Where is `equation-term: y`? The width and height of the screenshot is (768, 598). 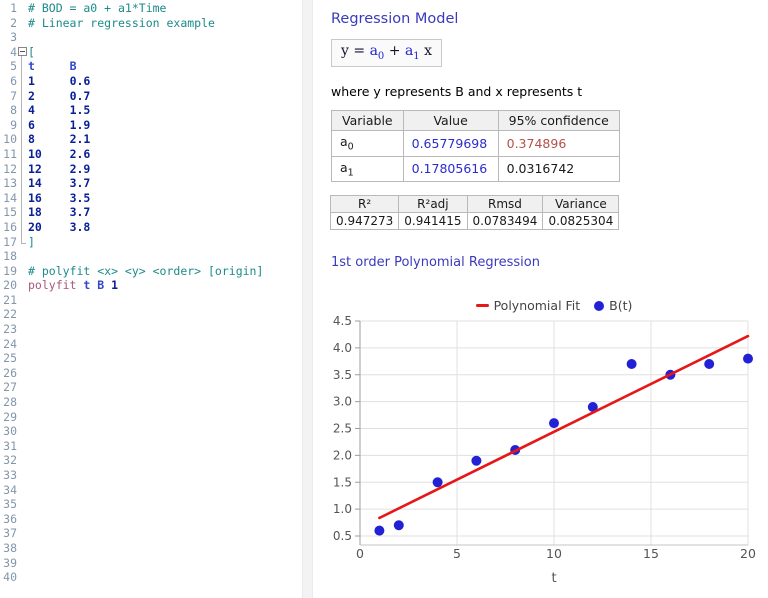
equation-term: y is located at coordinates (345, 51).